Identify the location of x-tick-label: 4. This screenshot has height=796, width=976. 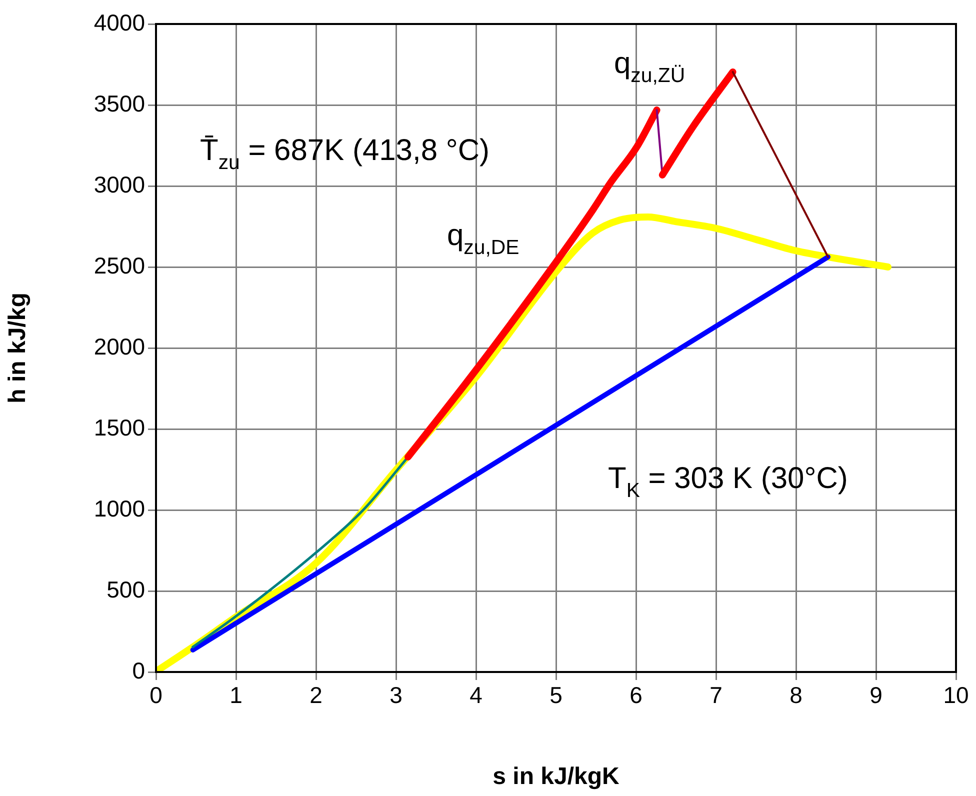
(476, 695).